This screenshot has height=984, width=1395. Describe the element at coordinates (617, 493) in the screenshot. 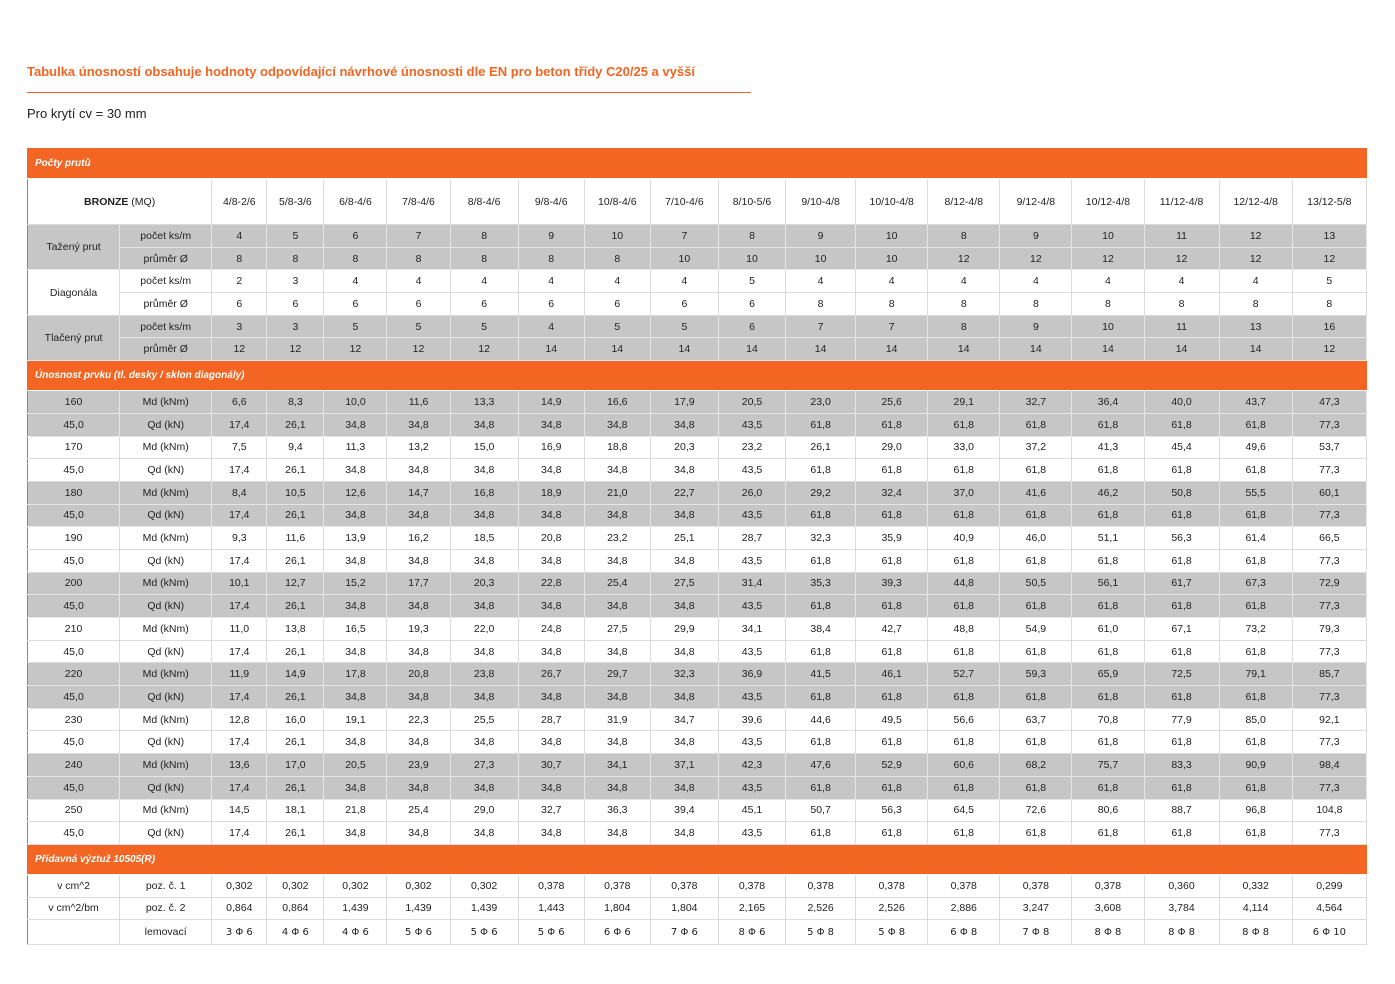

I see `table-cell: 21,0` at that location.